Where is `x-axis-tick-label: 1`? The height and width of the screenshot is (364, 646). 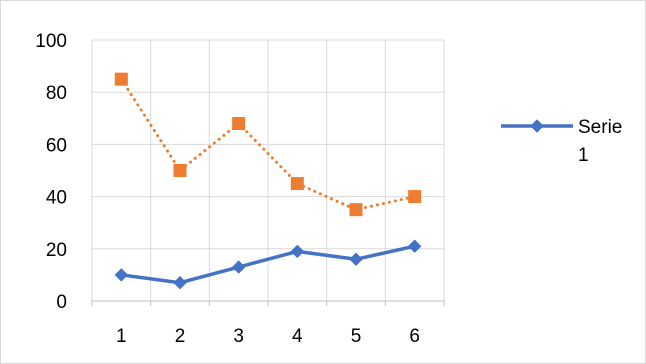
x-axis-tick-label: 1 is located at coordinates (121, 336).